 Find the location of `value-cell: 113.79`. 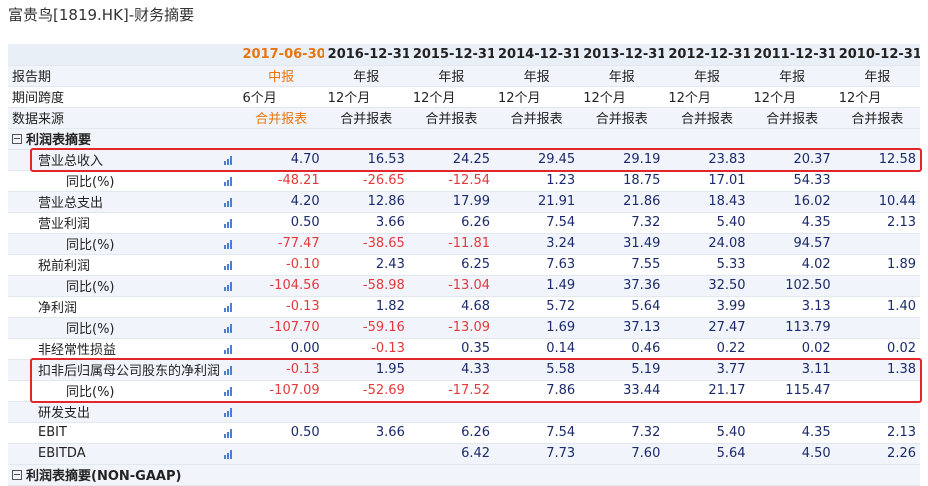

value-cell: 113.79 is located at coordinates (792, 328).